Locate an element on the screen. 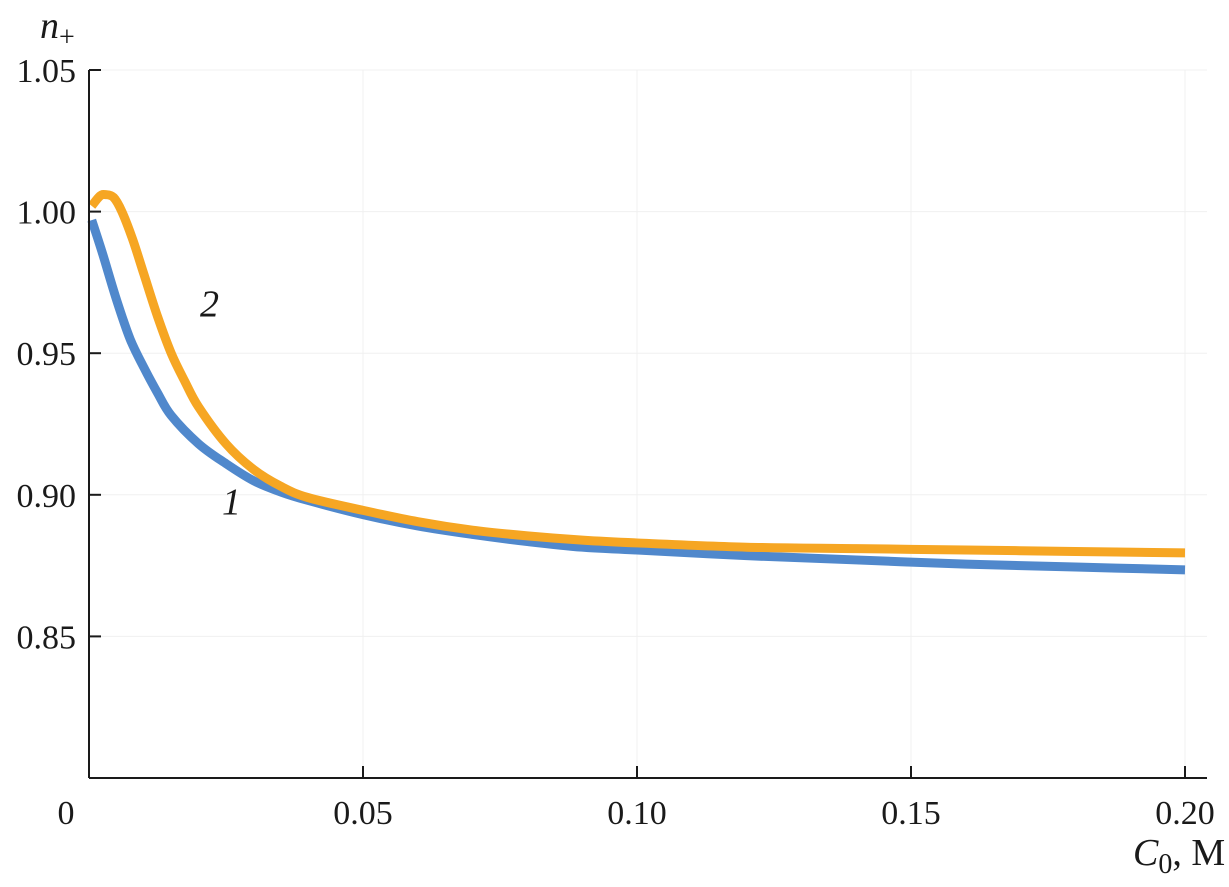 This screenshot has height=887, width=1229. y-tick-label-3: 1.00 is located at coordinates (47, 213).